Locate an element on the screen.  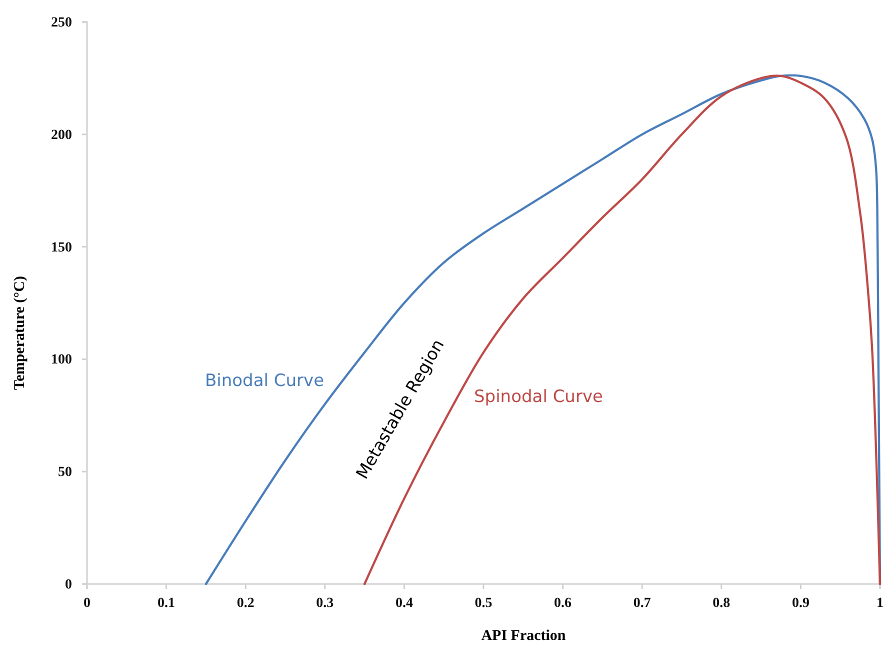
x-tick-label: 0.4 is located at coordinates (404, 603).